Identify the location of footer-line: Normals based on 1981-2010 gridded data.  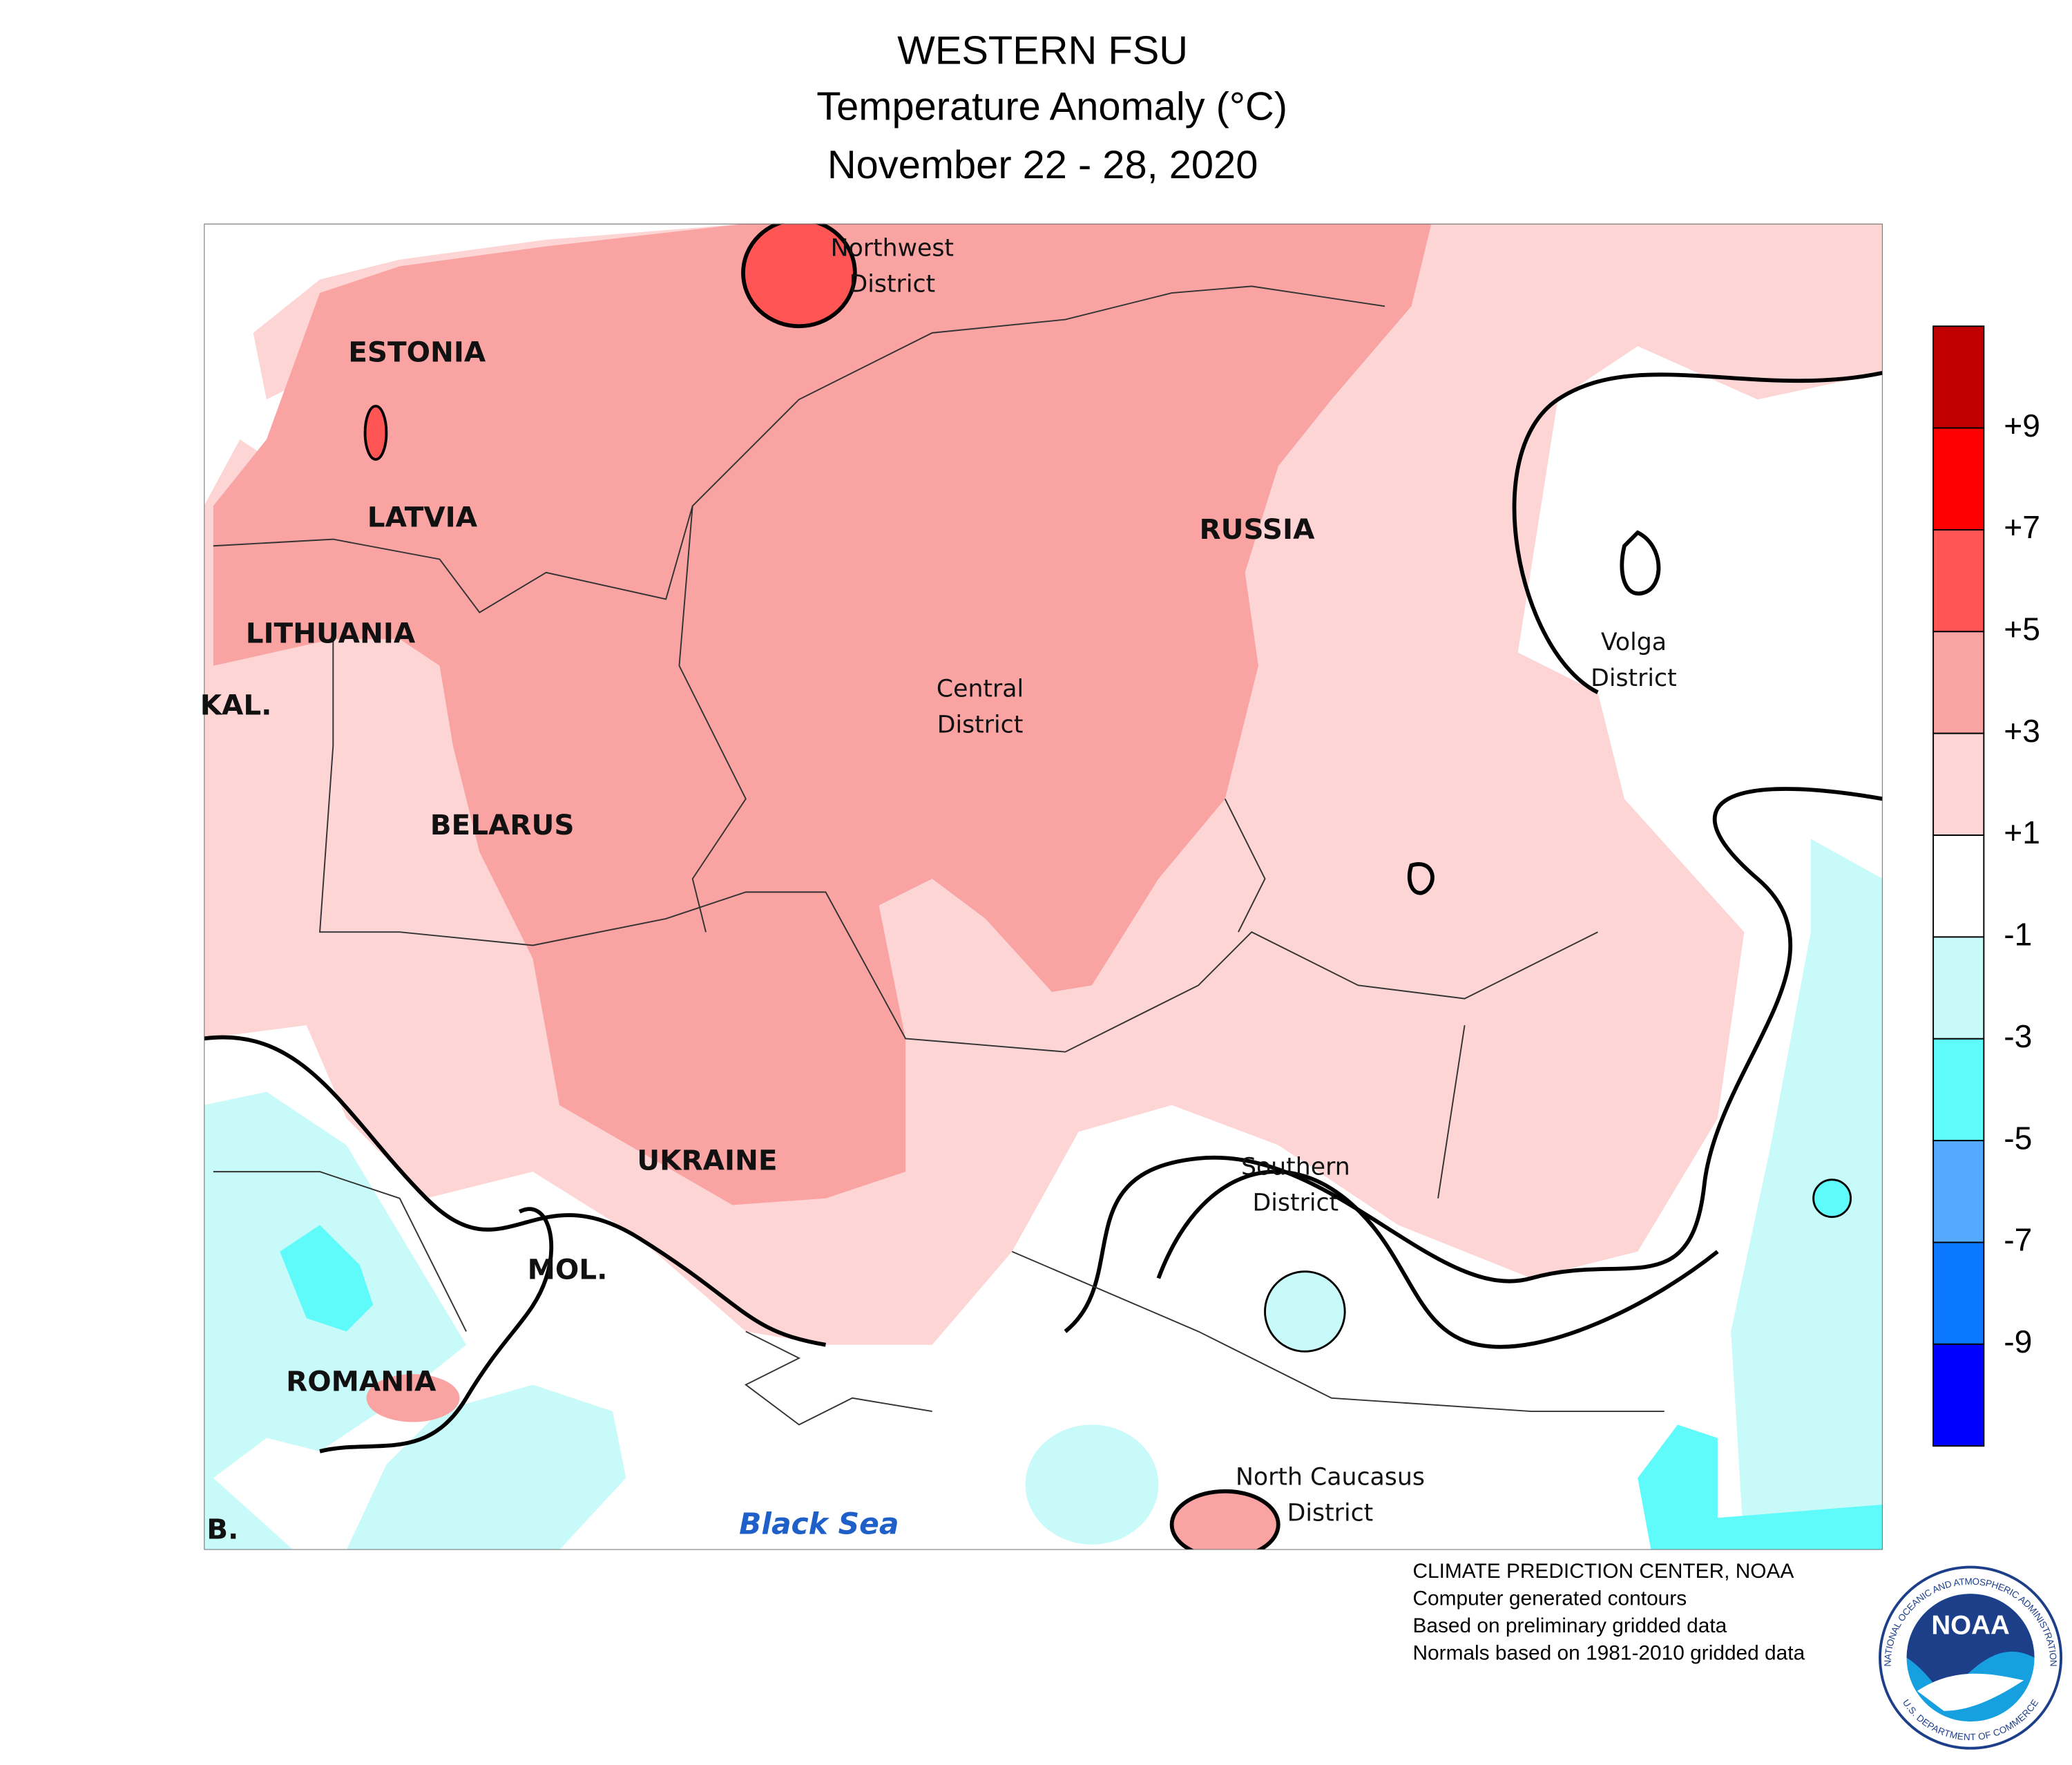
(1608, 1653).